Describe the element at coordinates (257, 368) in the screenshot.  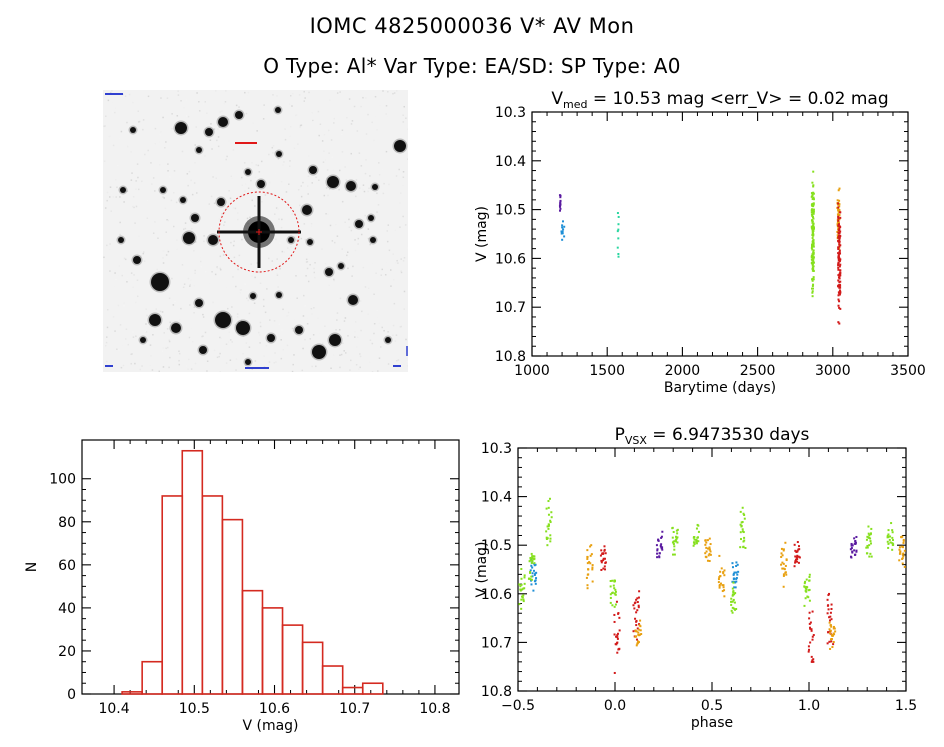
I see `bottom-marker` at that location.